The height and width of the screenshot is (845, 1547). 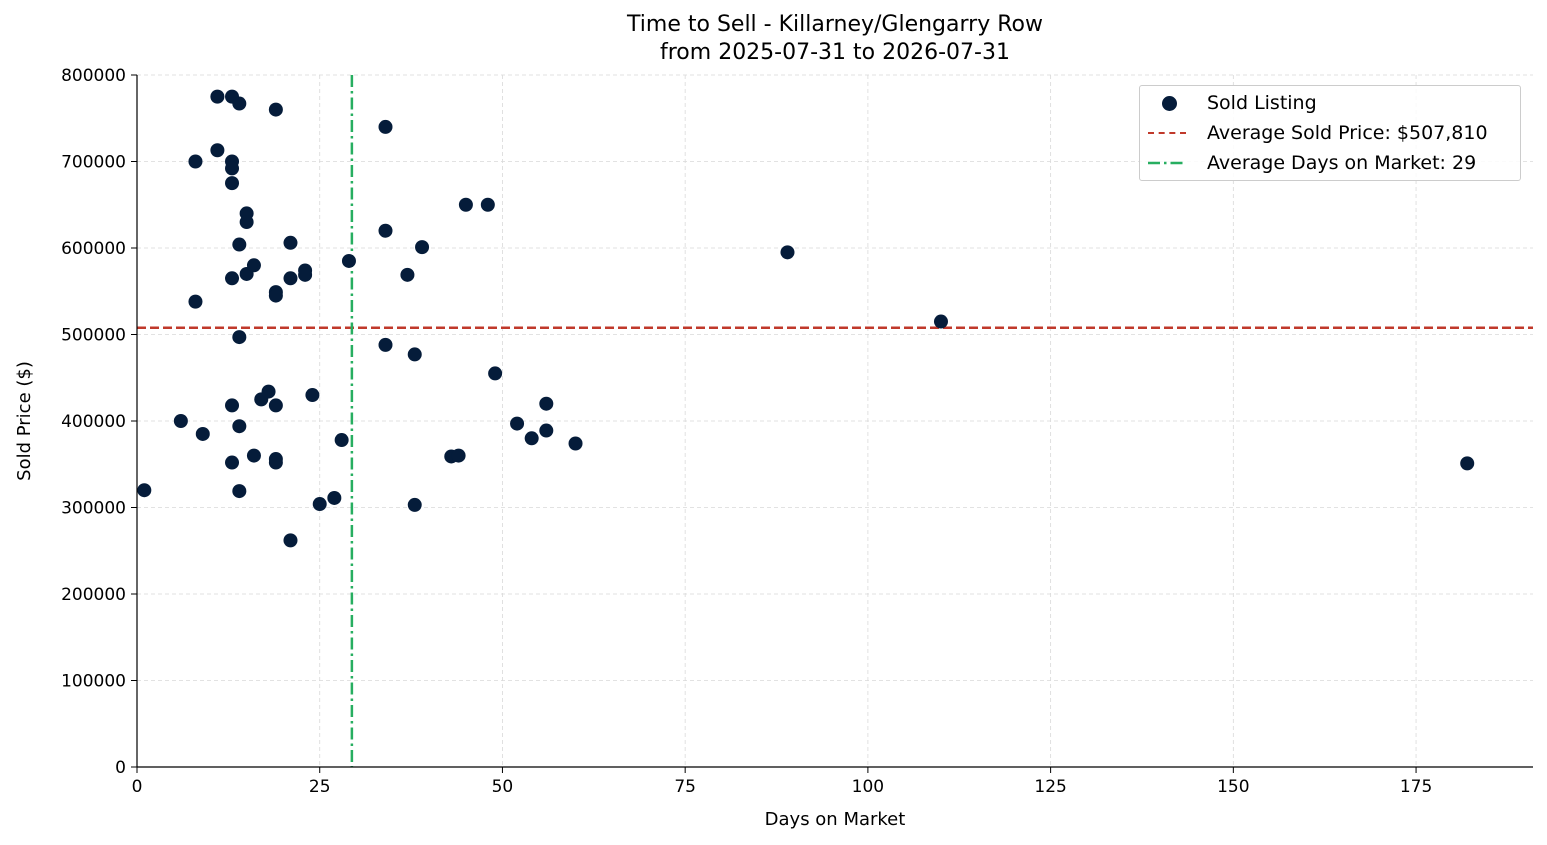 I want to click on y-tick-label: 500000, so click(x=93, y=336).